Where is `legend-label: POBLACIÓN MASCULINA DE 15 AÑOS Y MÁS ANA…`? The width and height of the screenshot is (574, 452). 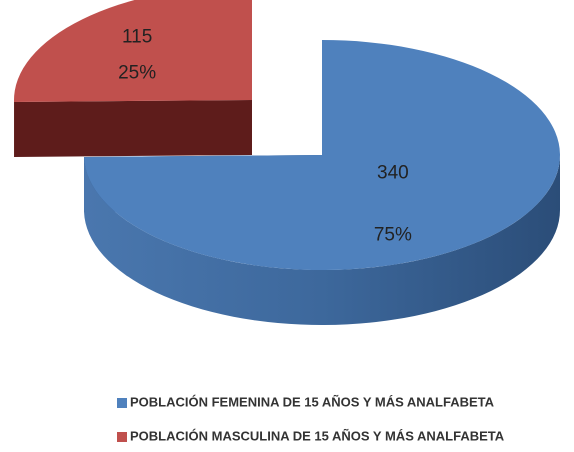 legend-label: POBLACIÓN MASCULINA DE 15 AÑOS Y MÁS ANA… is located at coordinates (317, 435).